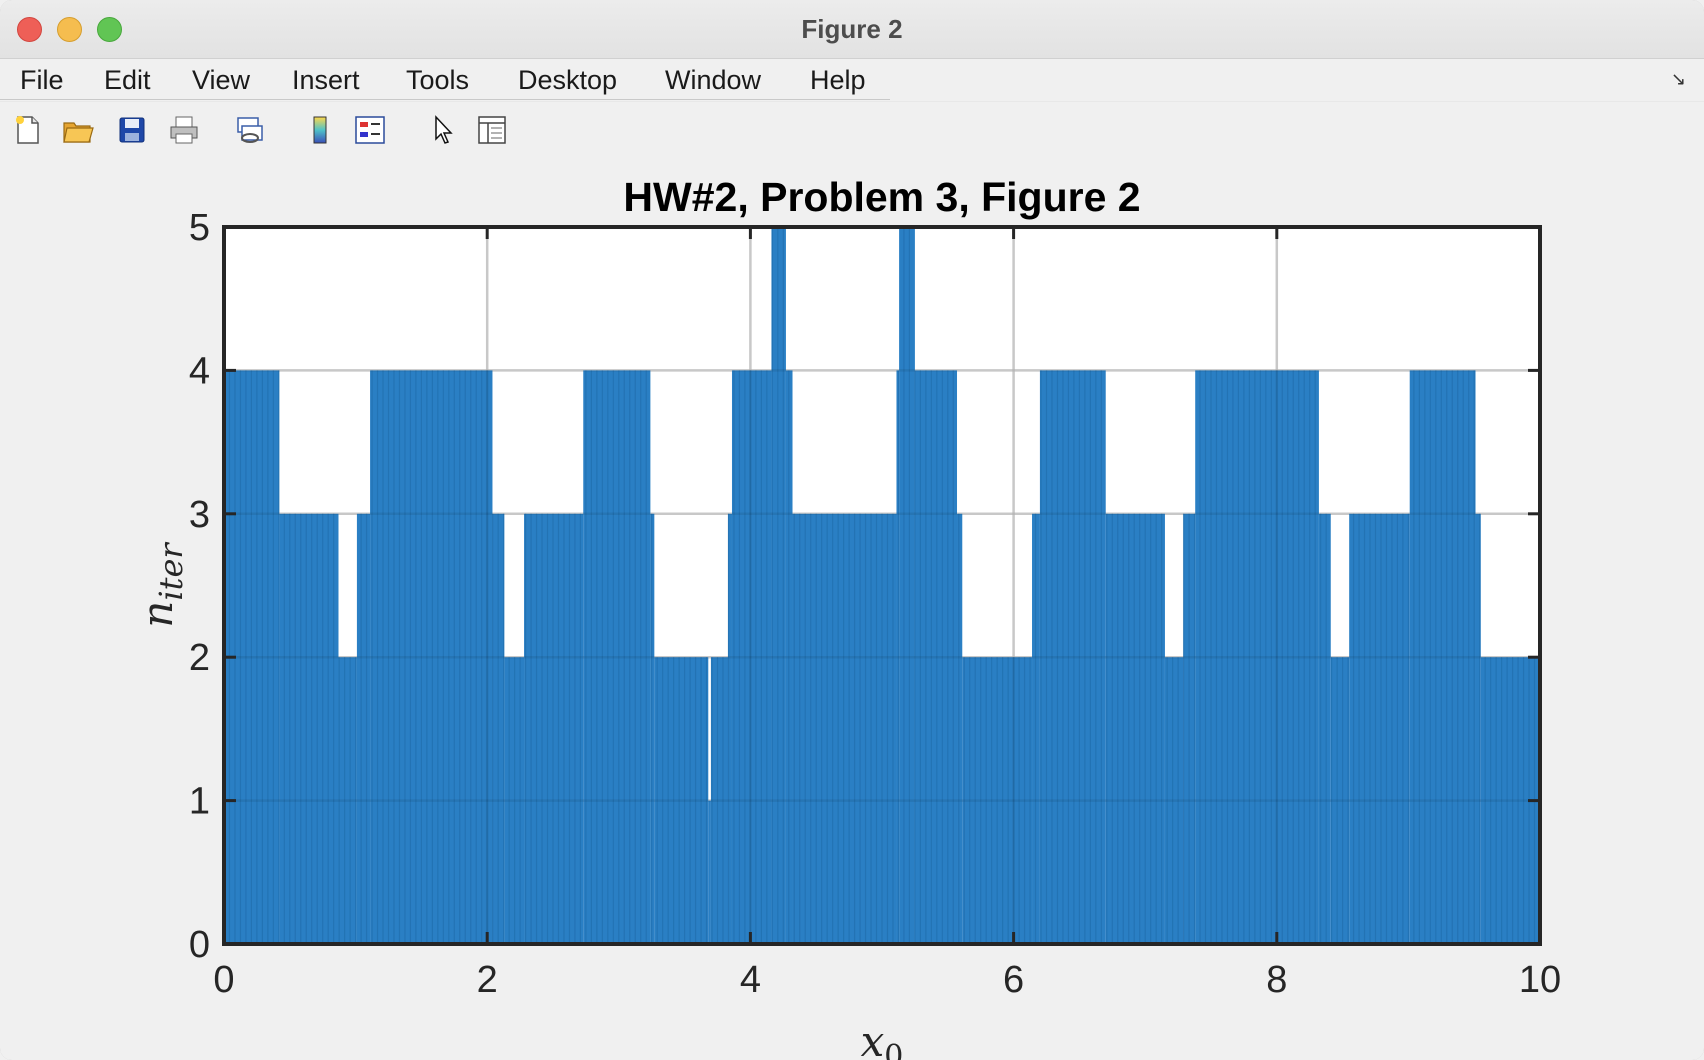  I want to click on close-window-button, so click(29, 29).